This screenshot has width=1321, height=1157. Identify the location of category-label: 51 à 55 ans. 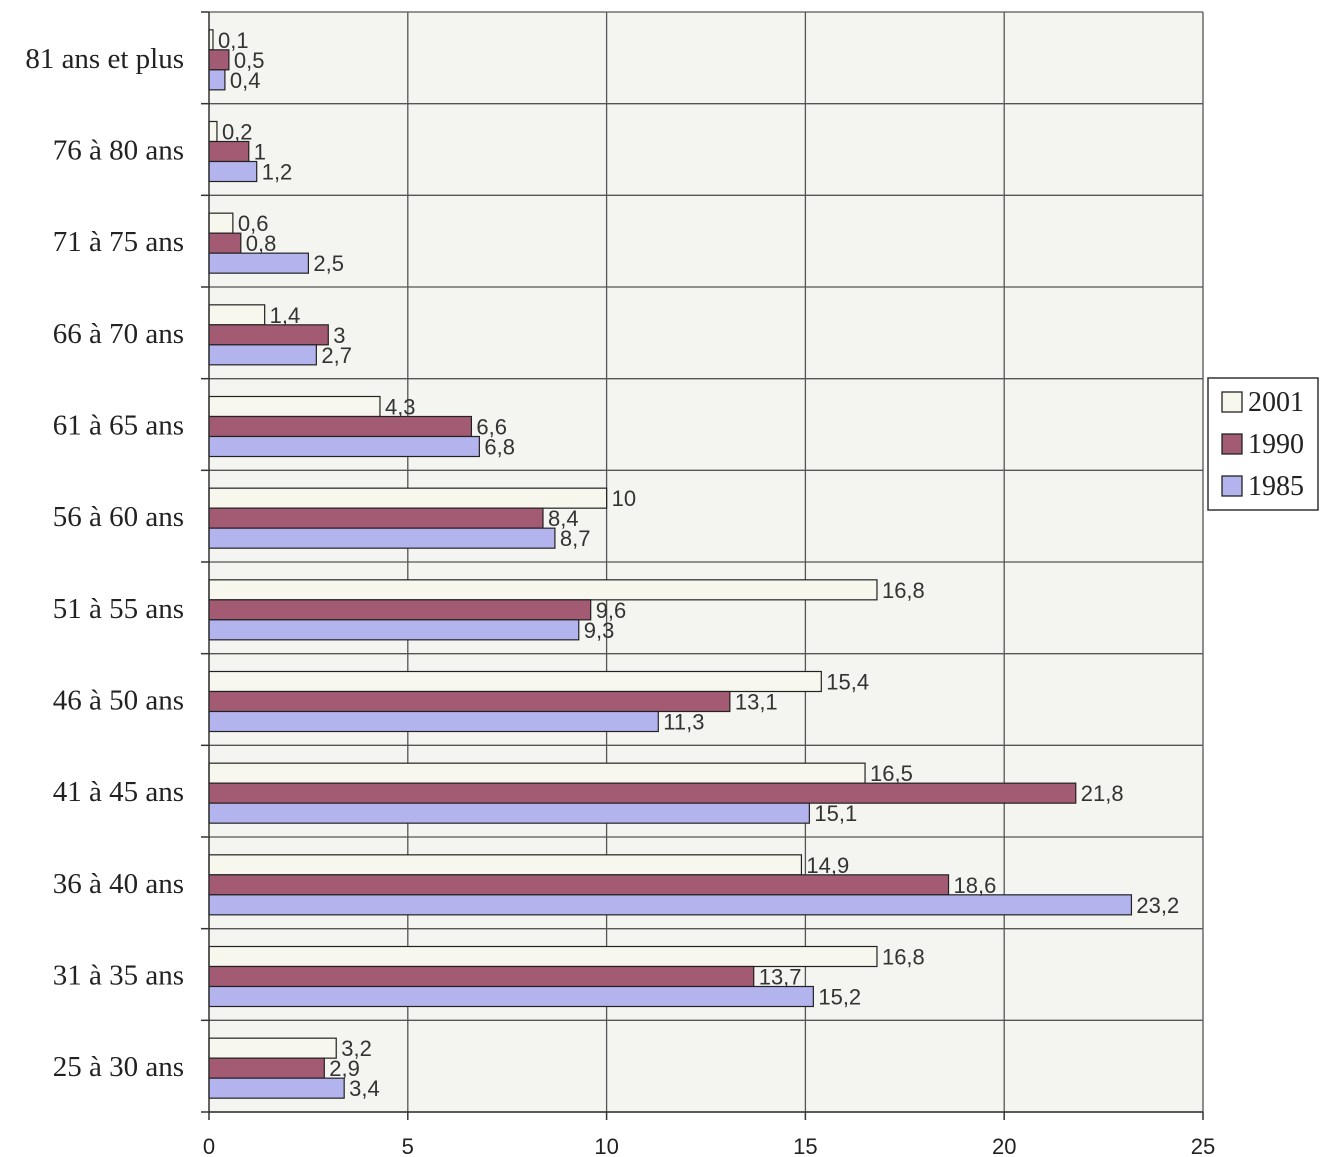
(118, 609).